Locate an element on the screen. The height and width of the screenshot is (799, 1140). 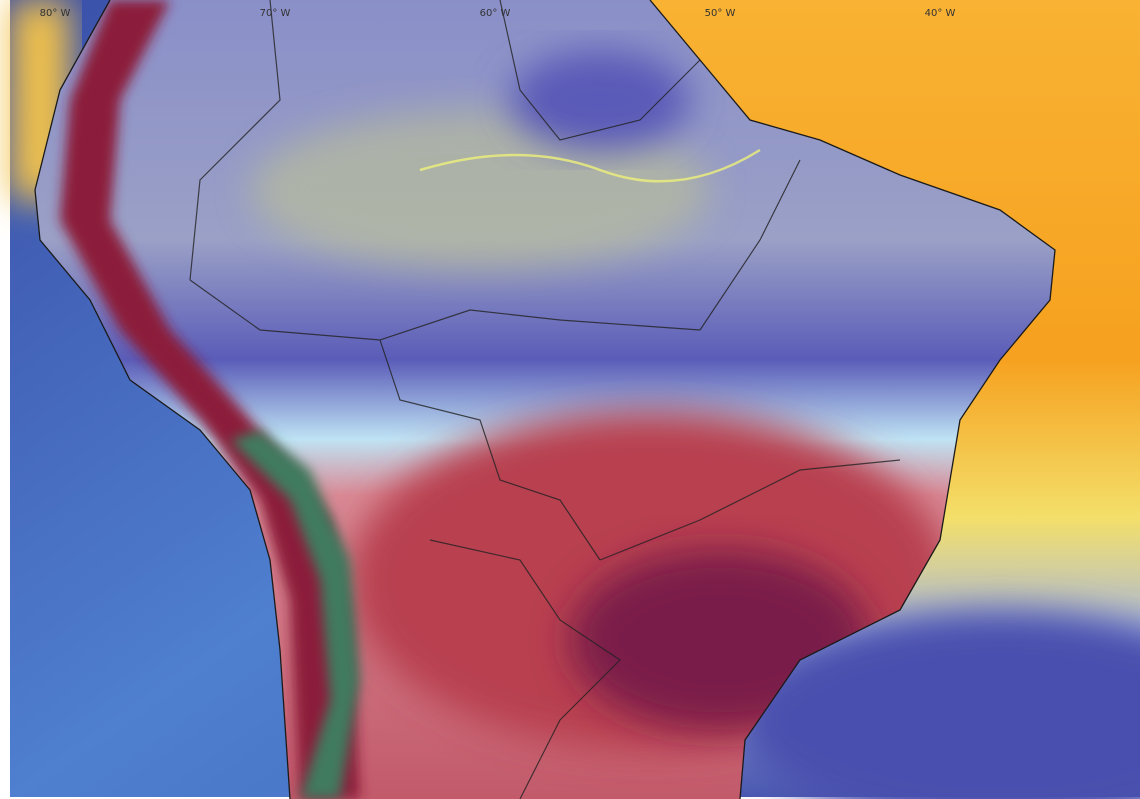
longitude-labels: 80° W 70° W 60° W 50° W 40° W is located at coordinates (498, 13).